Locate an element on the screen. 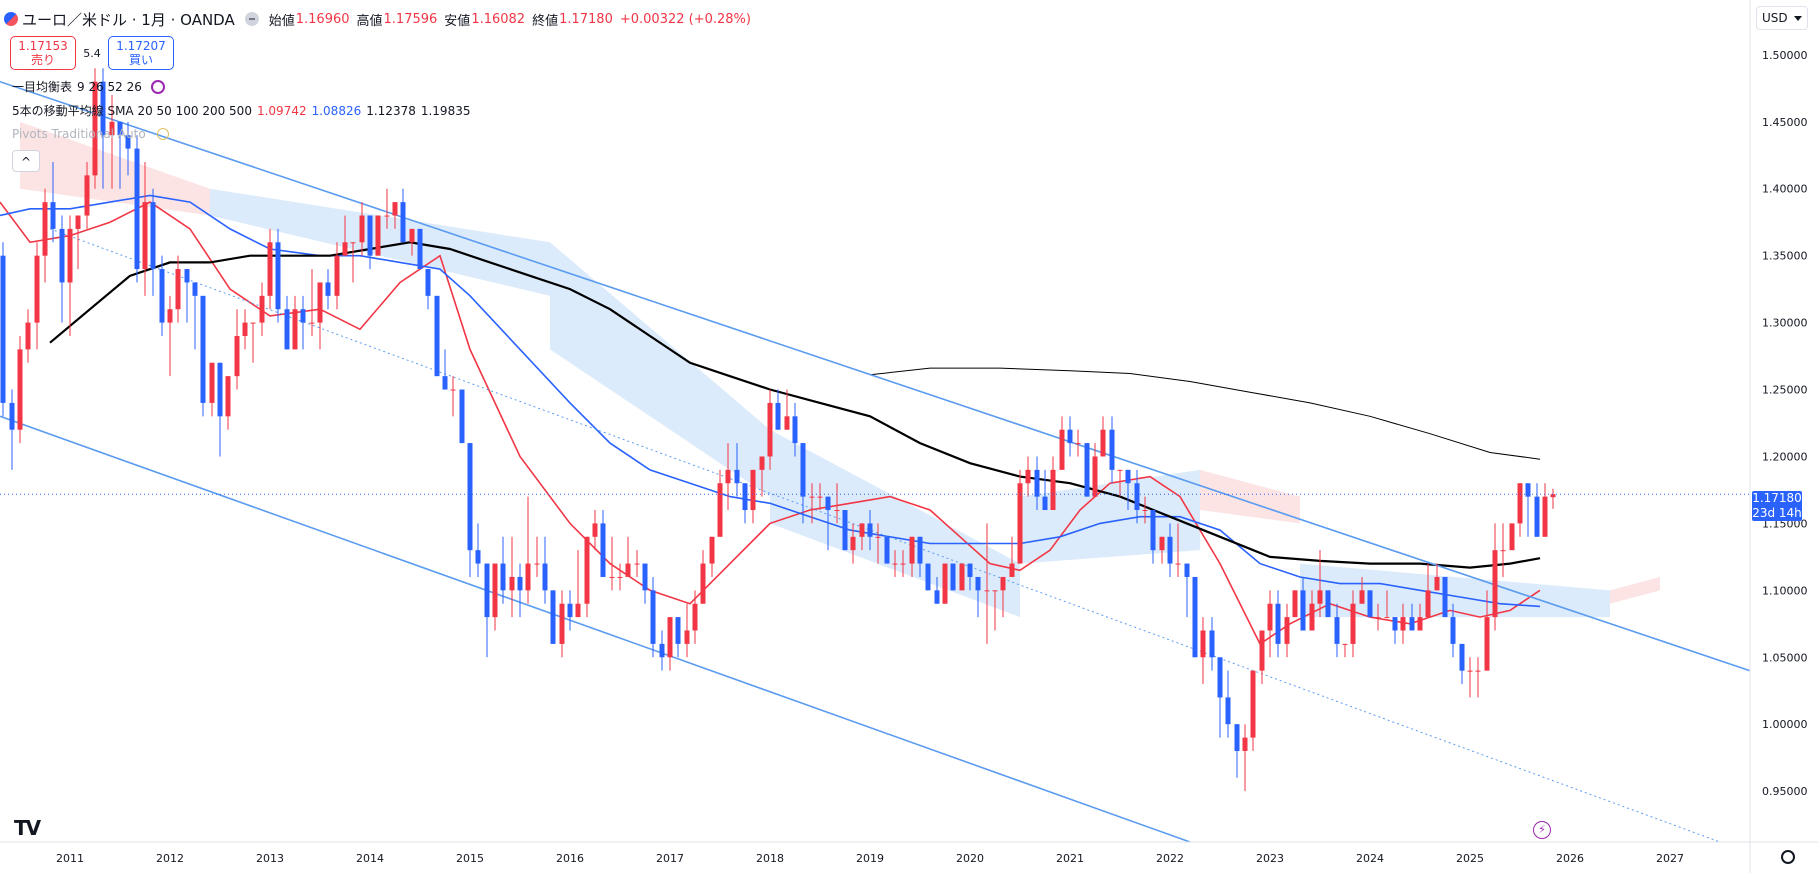  x-tick-label-11: 2022 is located at coordinates (1170, 858).